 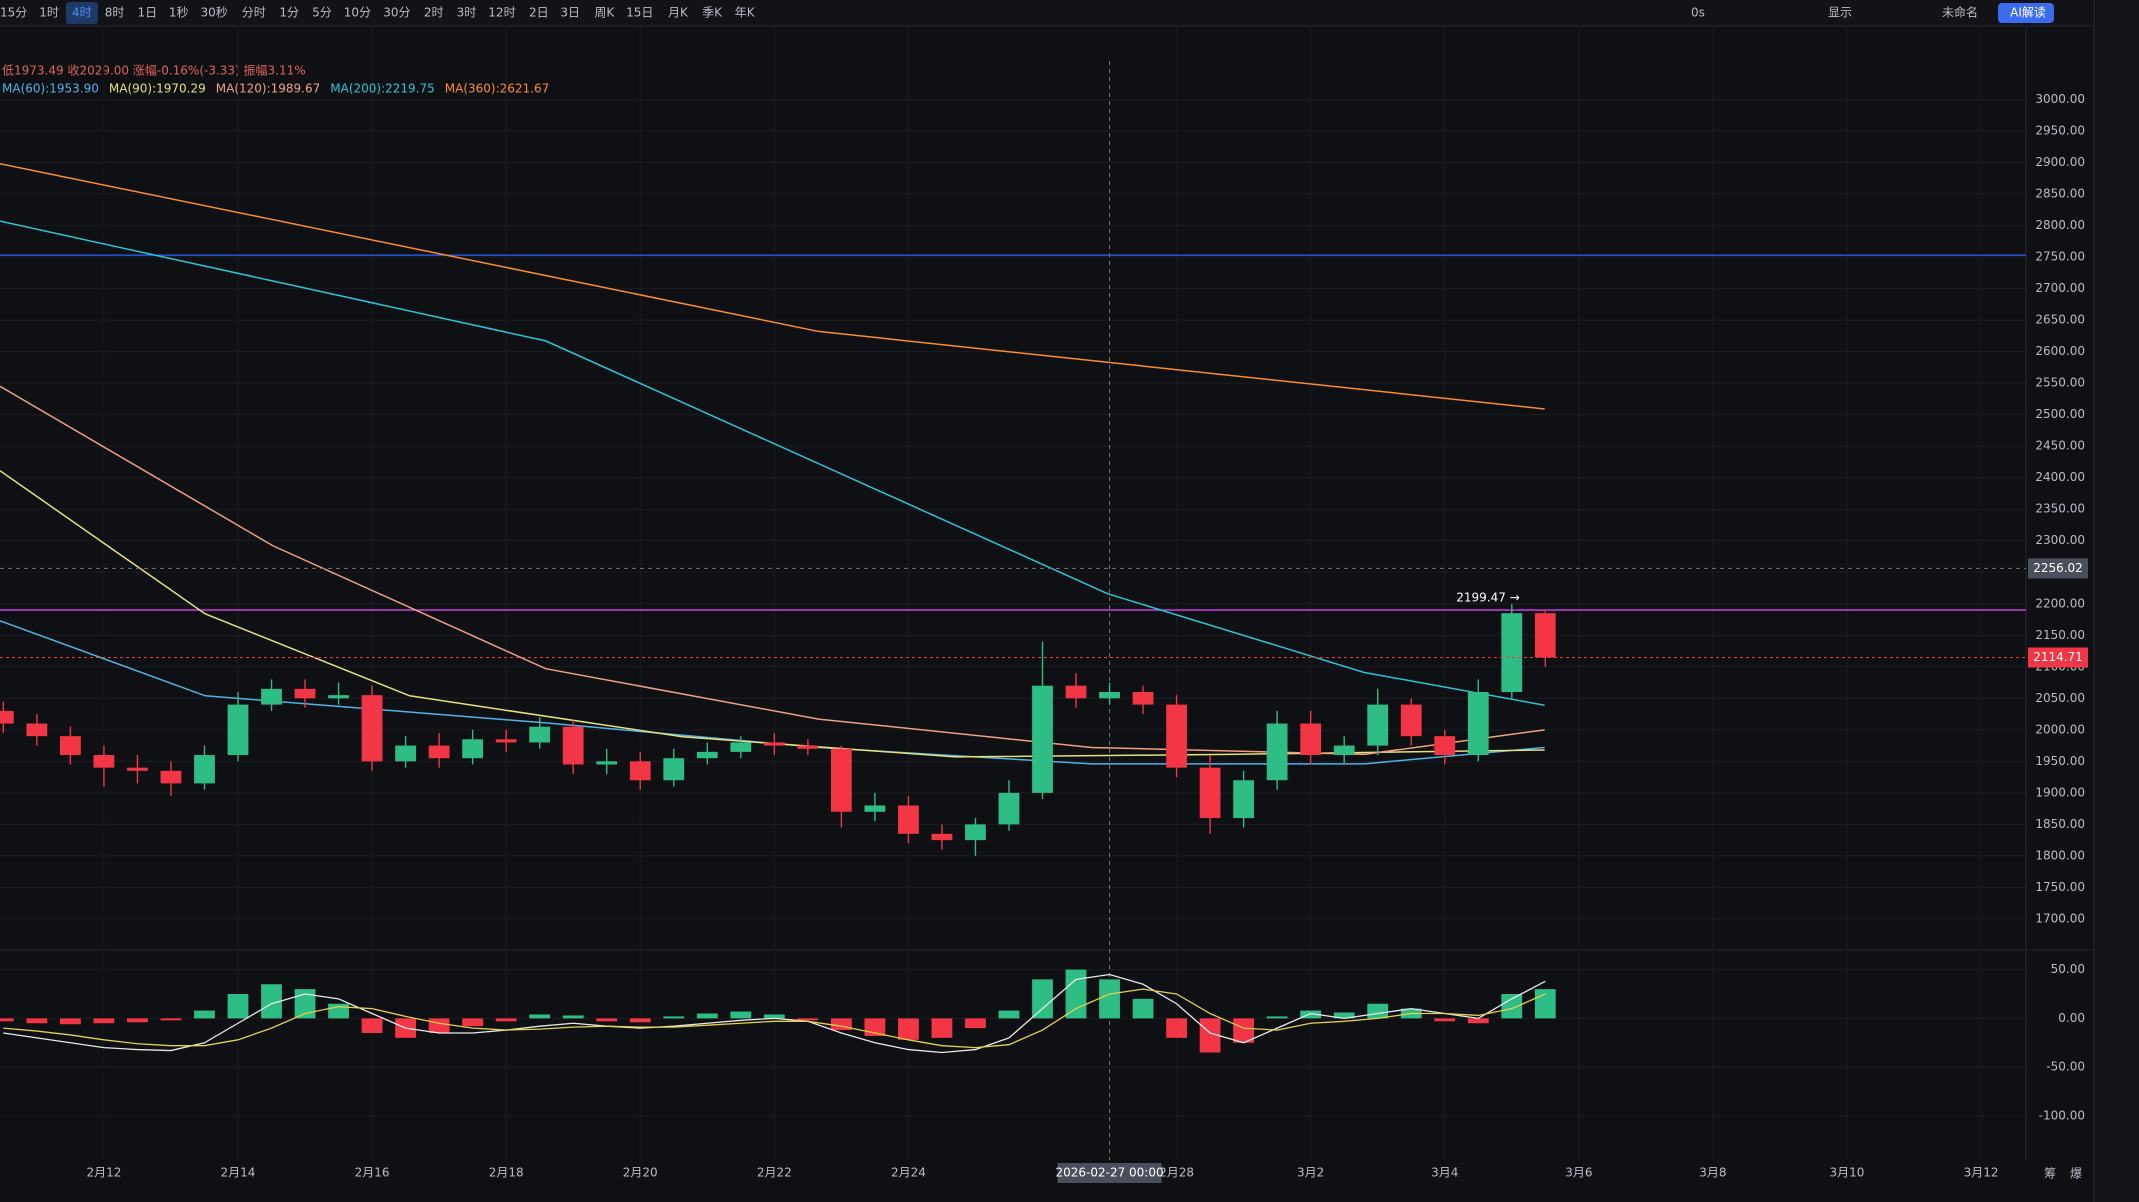 What do you see at coordinates (2028, 13) in the screenshot?
I see `toolbar-button: AI解读` at bounding box center [2028, 13].